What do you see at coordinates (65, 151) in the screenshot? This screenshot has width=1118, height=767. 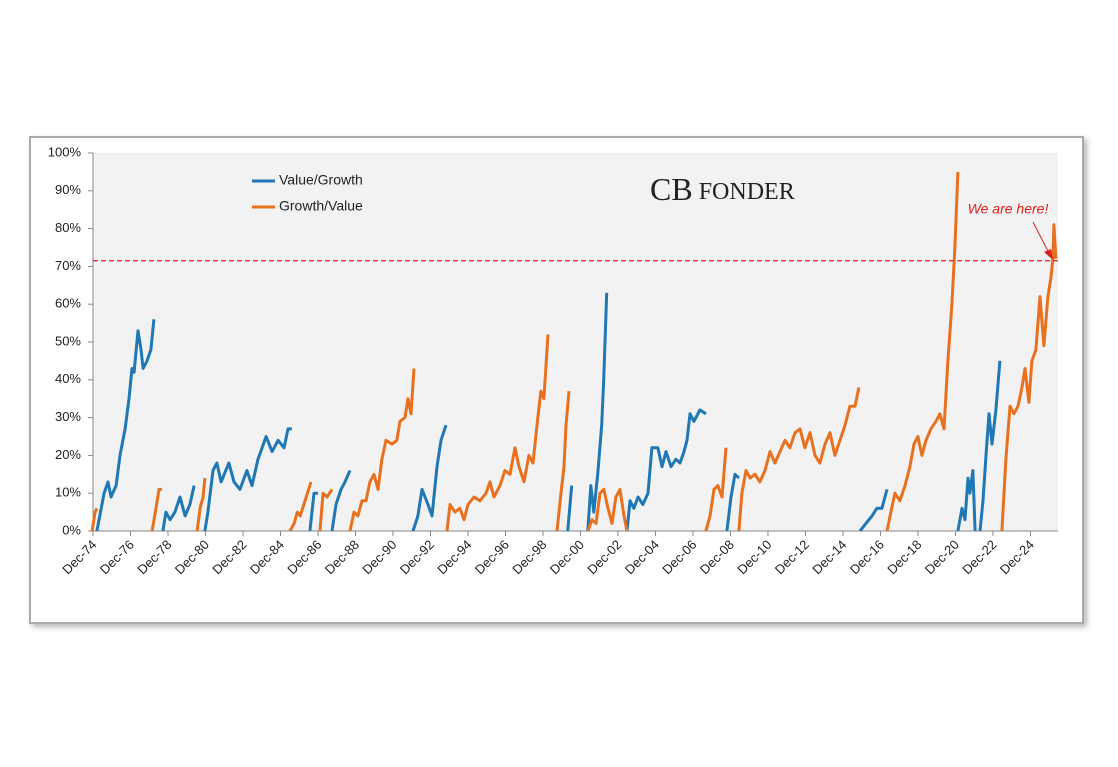 I see `y-tick-label: 100%` at bounding box center [65, 151].